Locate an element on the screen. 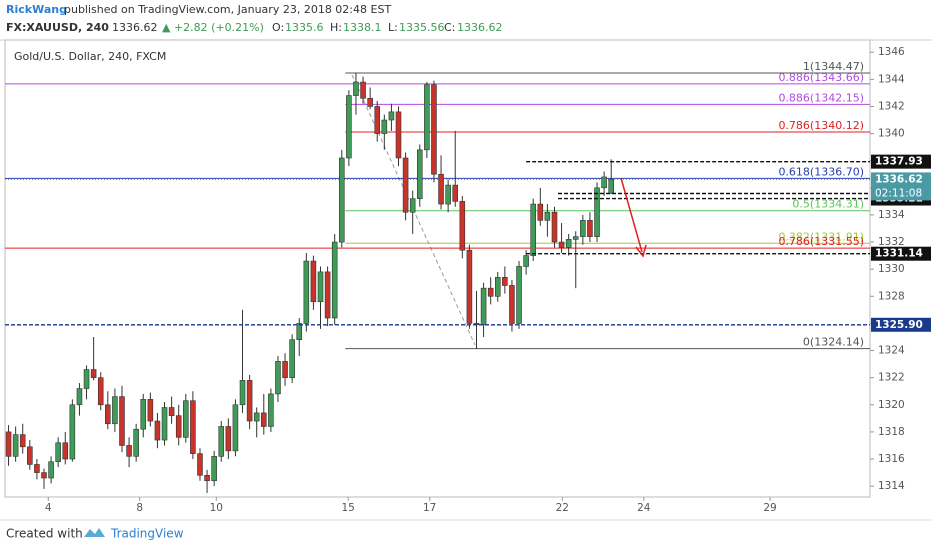 The height and width of the screenshot is (554, 932). l-value: 1335.56 is located at coordinates (422, 27).